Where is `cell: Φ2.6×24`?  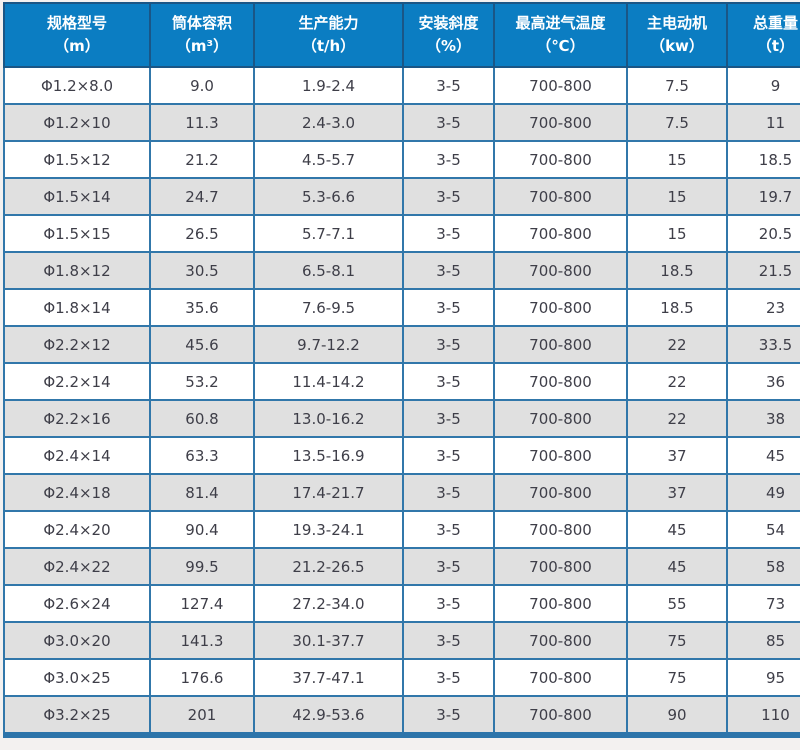 cell: Φ2.6×24 is located at coordinates (77, 603).